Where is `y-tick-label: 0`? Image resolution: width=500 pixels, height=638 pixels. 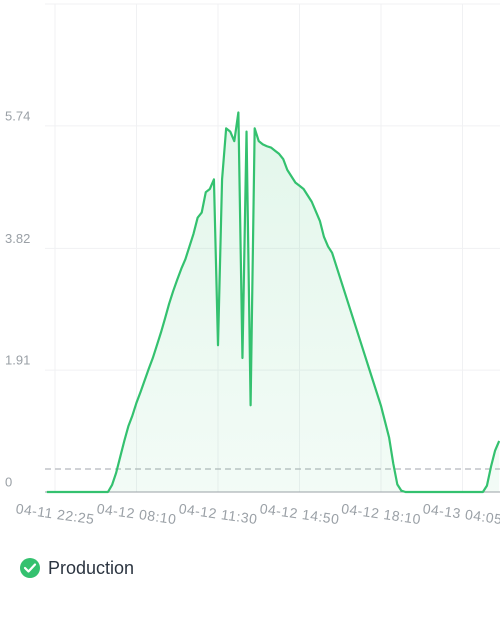
y-tick-label: 0 is located at coordinates (8, 481).